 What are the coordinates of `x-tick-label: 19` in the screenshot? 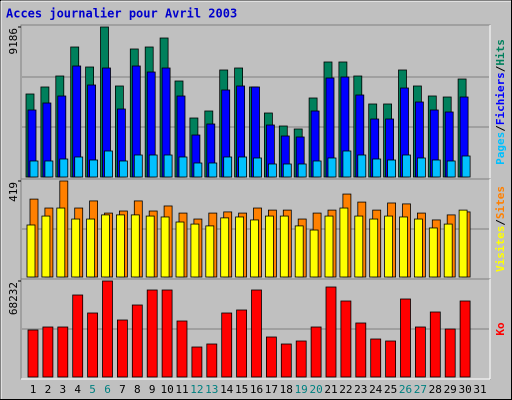 It's located at (301, 389).